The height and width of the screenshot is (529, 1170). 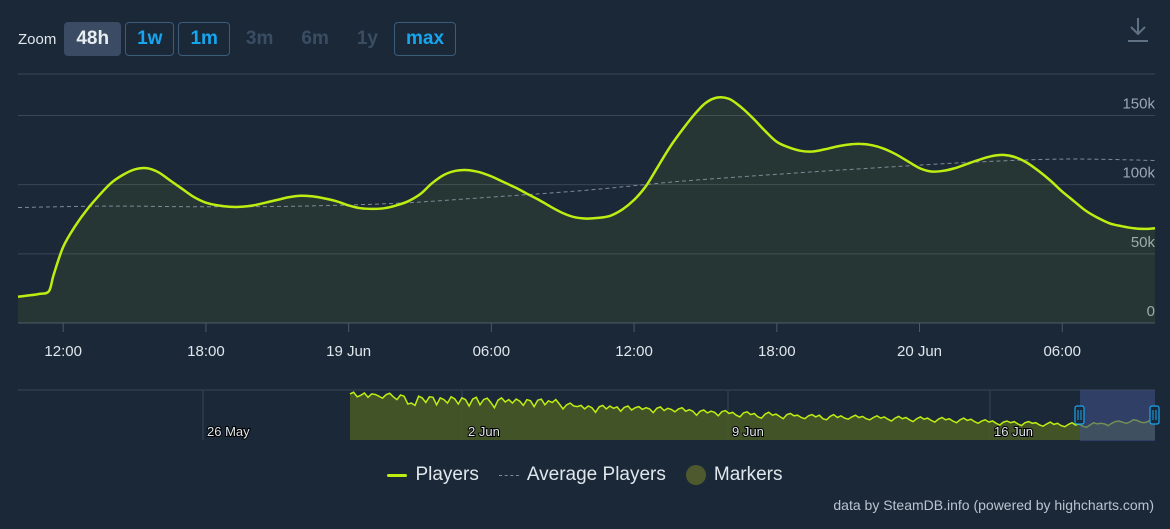 I want to click on y-tick-label: 100k, so click(x=1138, y=173).